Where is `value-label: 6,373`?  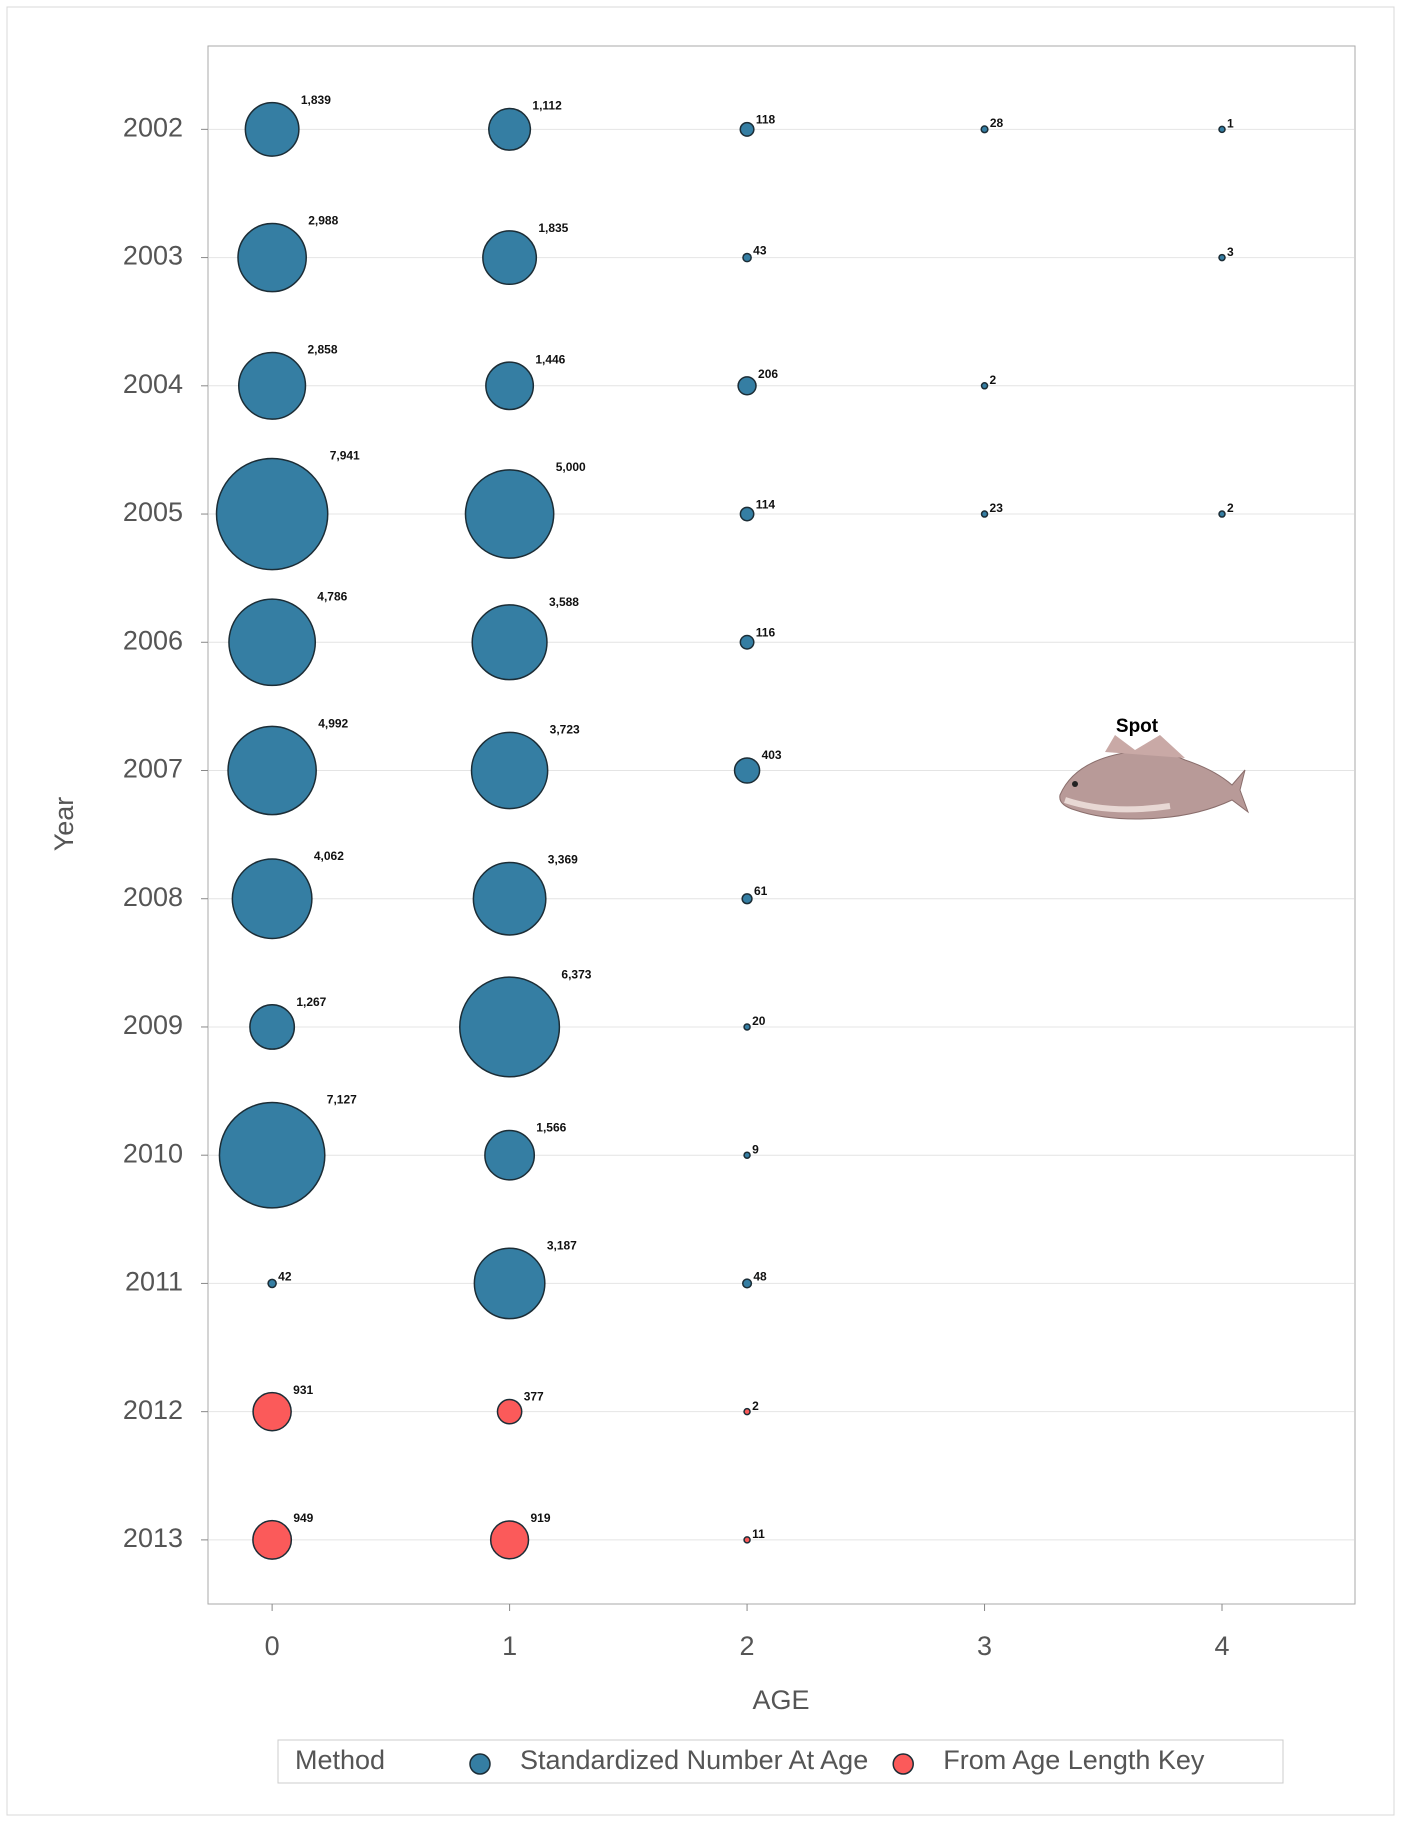
value-label: 6,373 is located at coordinates (576, 974).